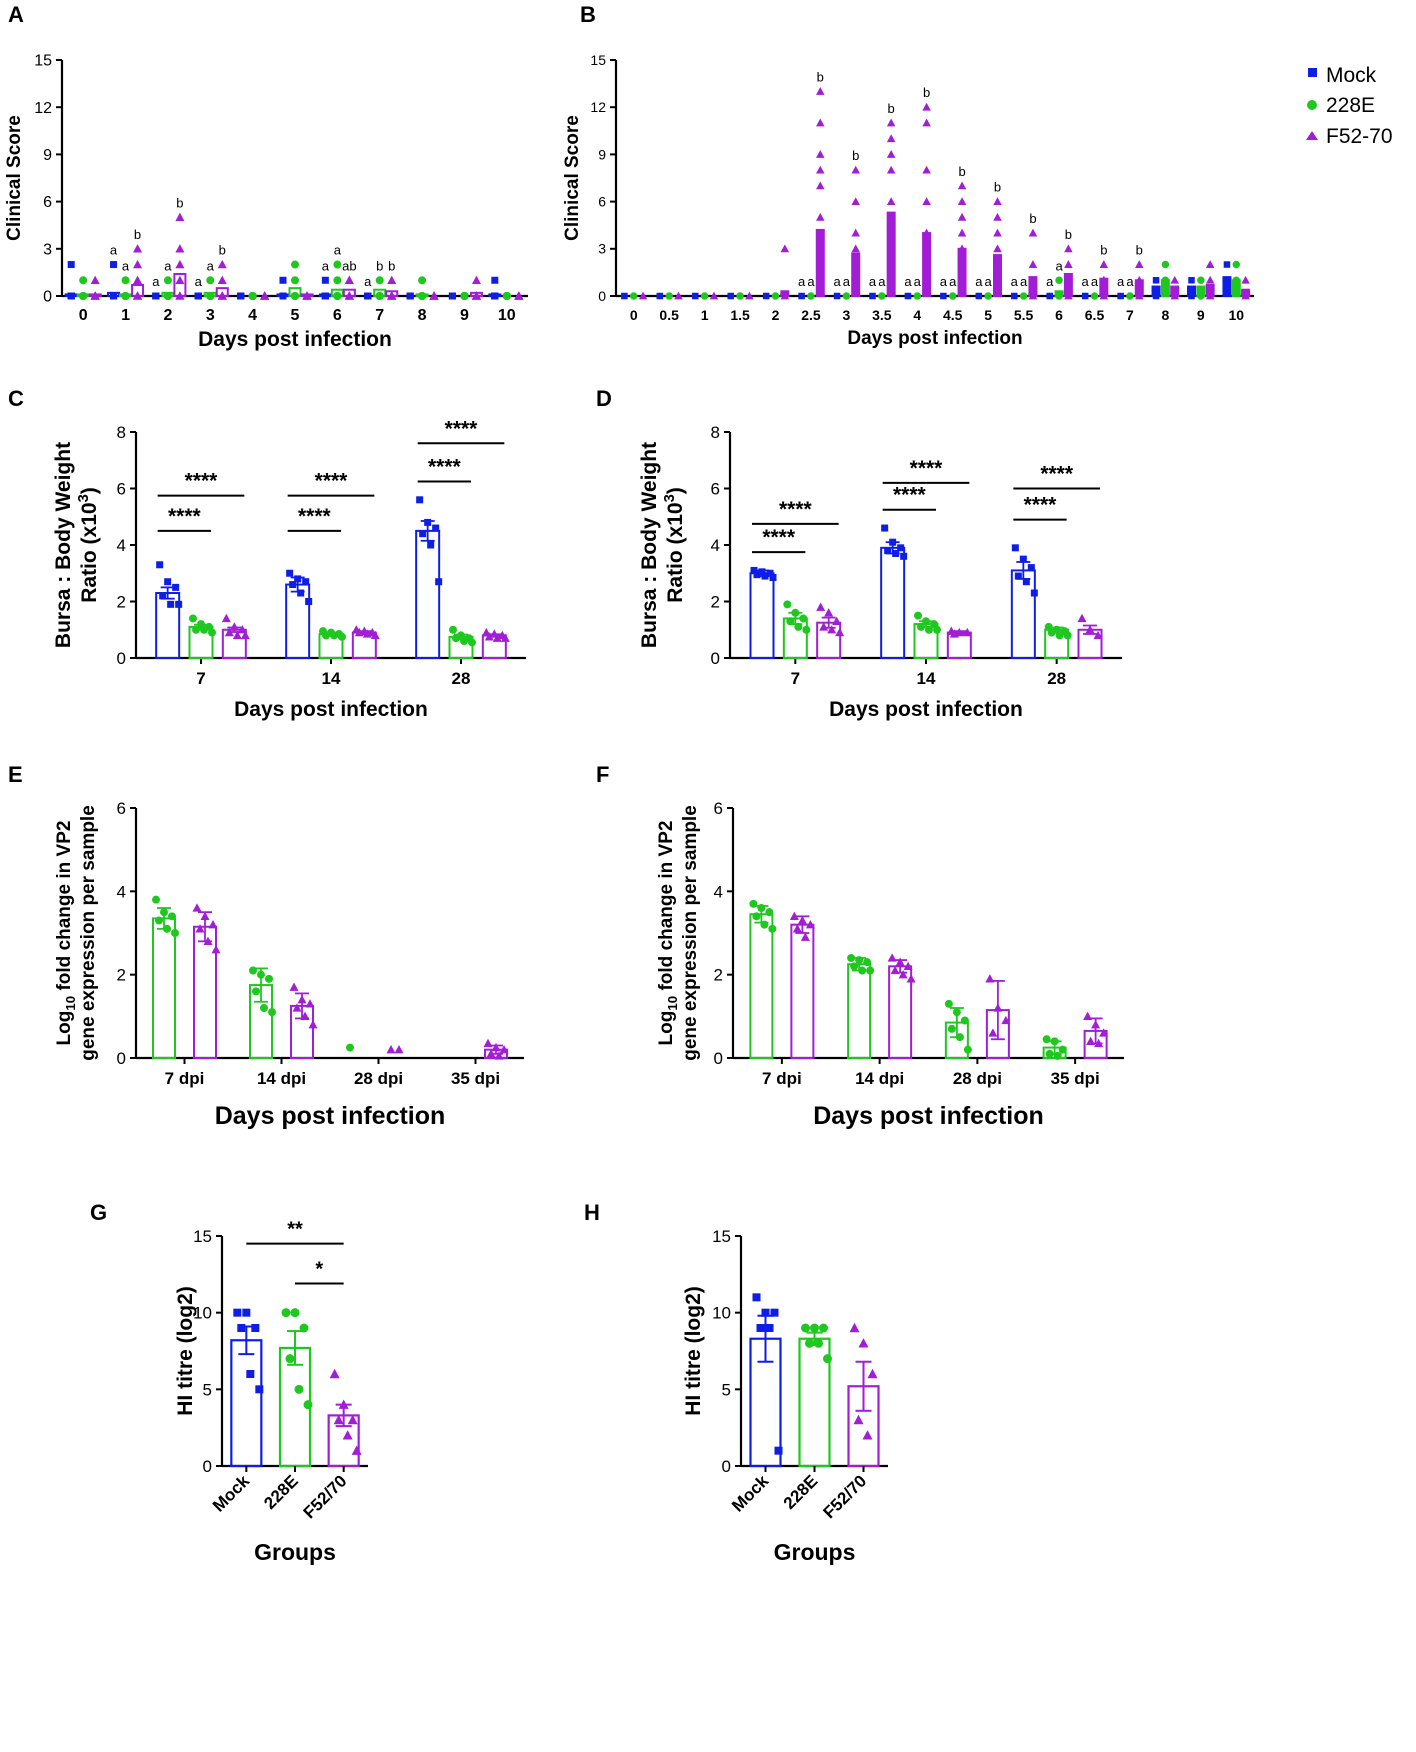 The image size is (1416, 1752). What do you see at coordinates (349, 265) in the screenshot?
I see `group-letter: ab` at bounding box center [349, 265].